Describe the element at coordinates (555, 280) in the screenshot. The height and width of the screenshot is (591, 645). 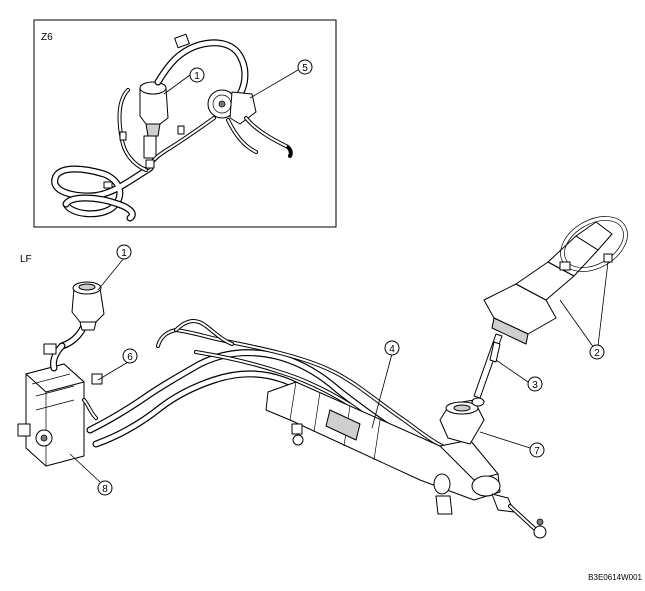
I see `main-steering-column` at that location.